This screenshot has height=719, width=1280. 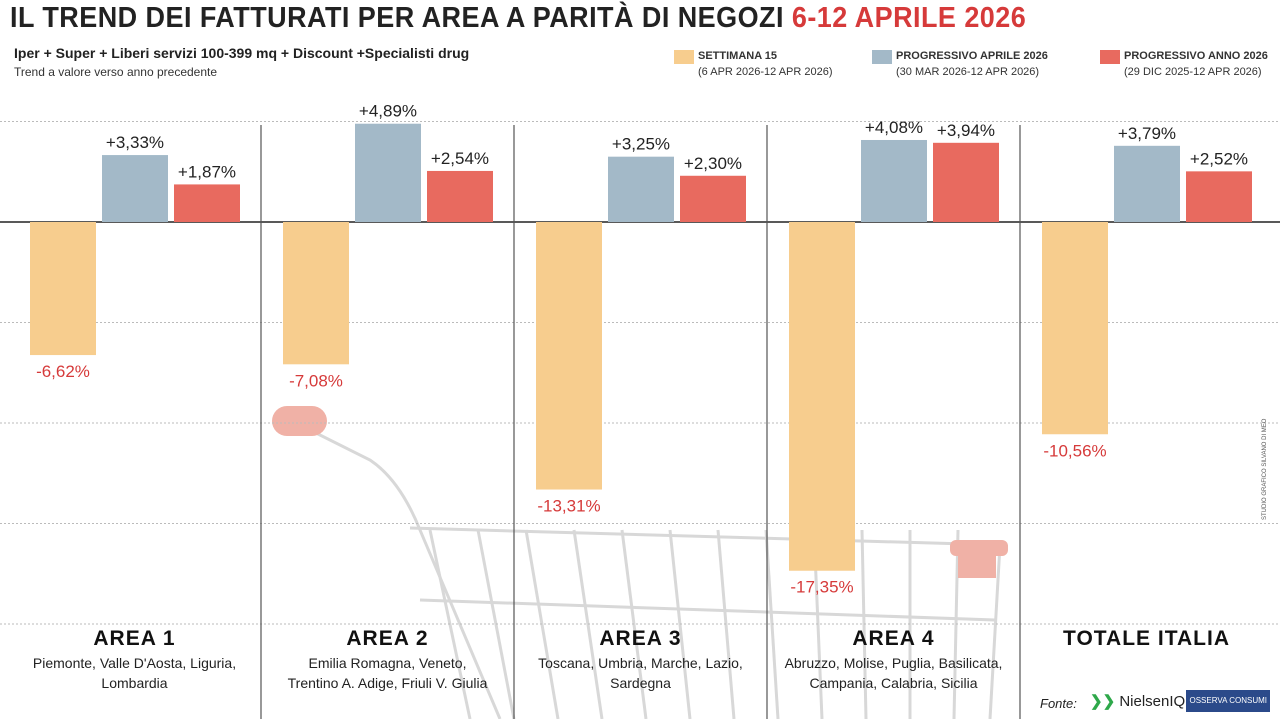 I want to click on area-name: AREA 1, so click(x=134, y=638).